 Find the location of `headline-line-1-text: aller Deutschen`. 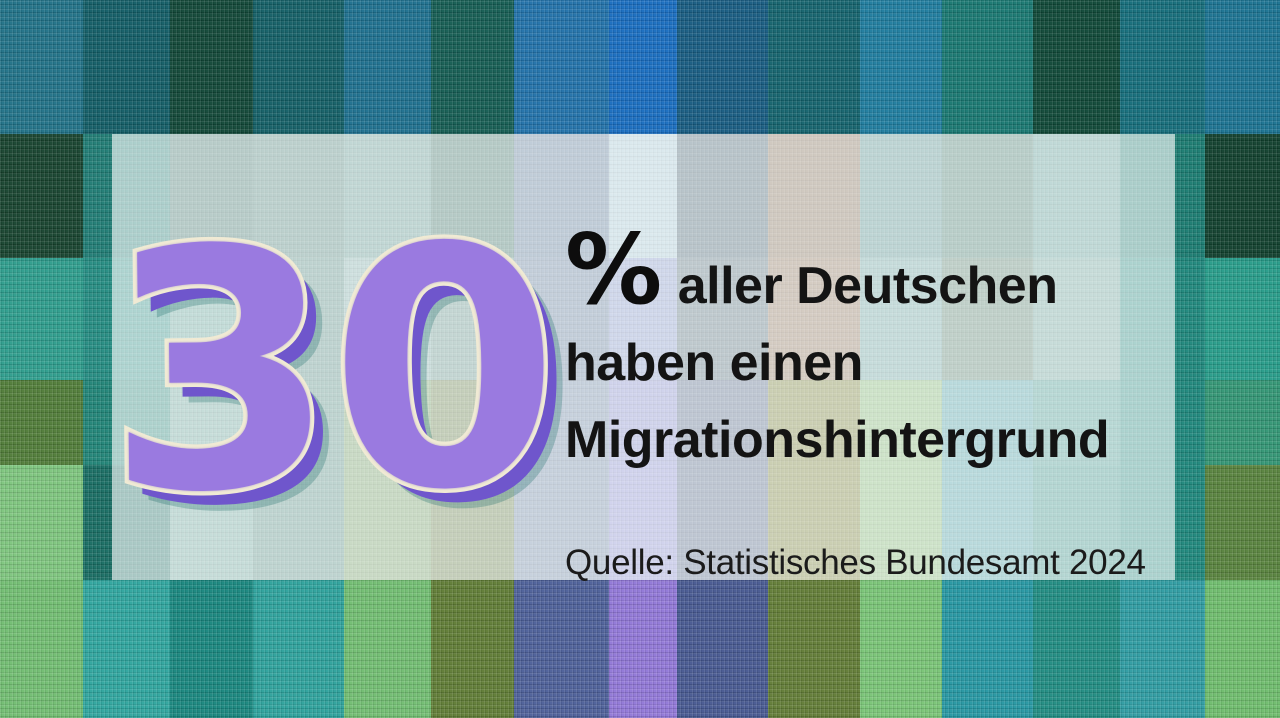

headline-line-1-text: aller Deutschen is located at coordinates (867, 286).